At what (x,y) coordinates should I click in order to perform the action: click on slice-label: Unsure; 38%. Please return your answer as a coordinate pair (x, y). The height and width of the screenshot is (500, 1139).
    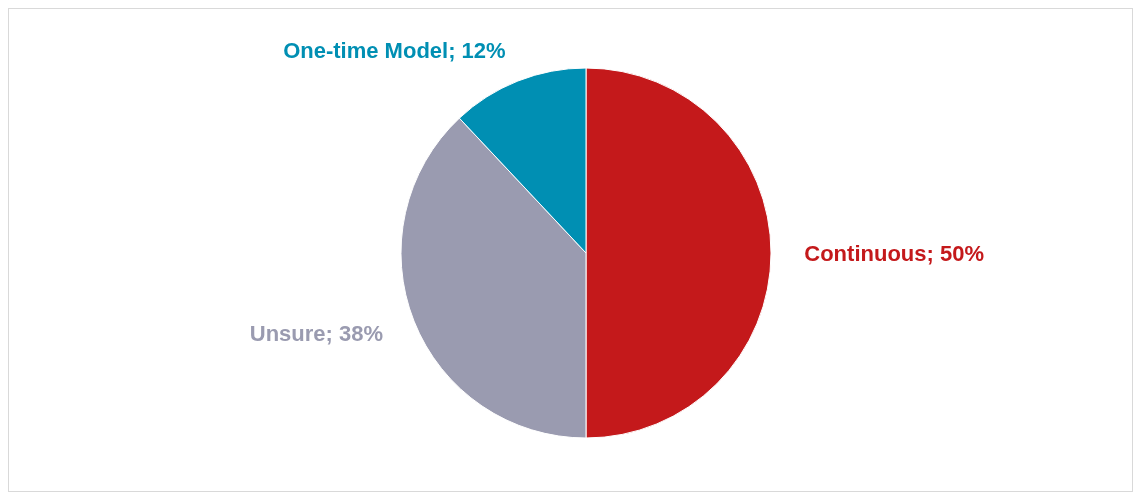
    Looking at the image, I should click on (316, 334).